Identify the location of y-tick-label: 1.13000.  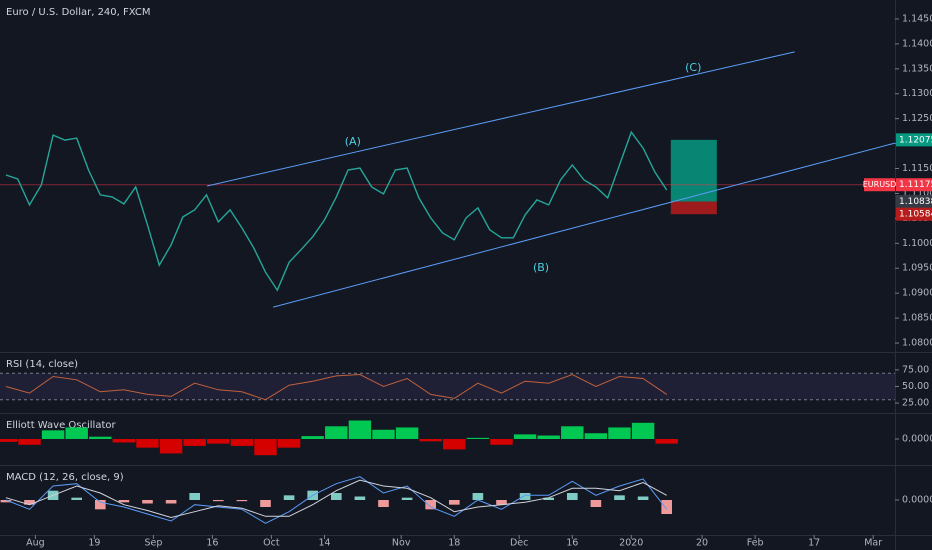
(917, 93).